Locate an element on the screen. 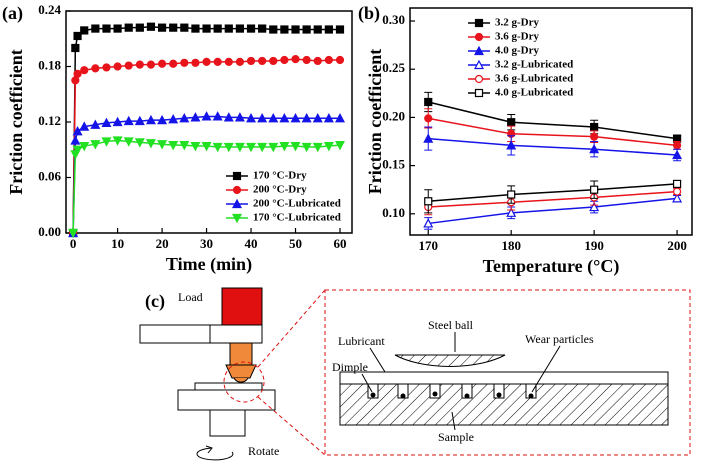 This screenshot has height=472, width=707. rotate-arrow is located at coordinates (215, 454).